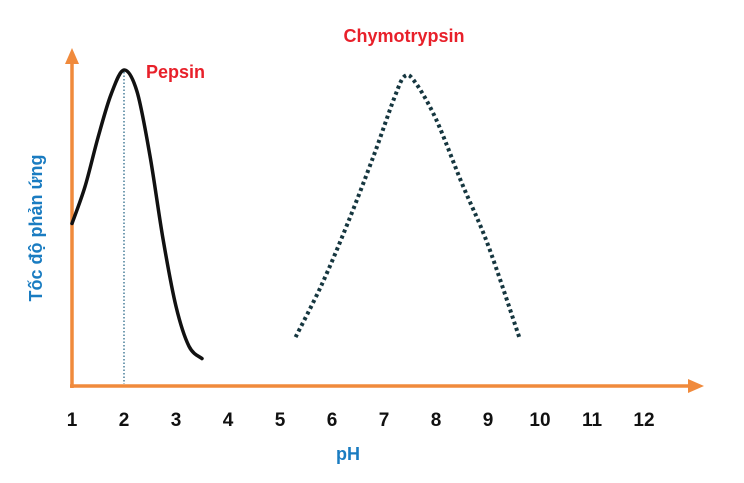 Image resolution: width=744 pixels, height=483 pixels. What do you see at coordinates (539, 420) in the screenshot?
I see `x-tick-label: 10` at bounding box center [539, 420].